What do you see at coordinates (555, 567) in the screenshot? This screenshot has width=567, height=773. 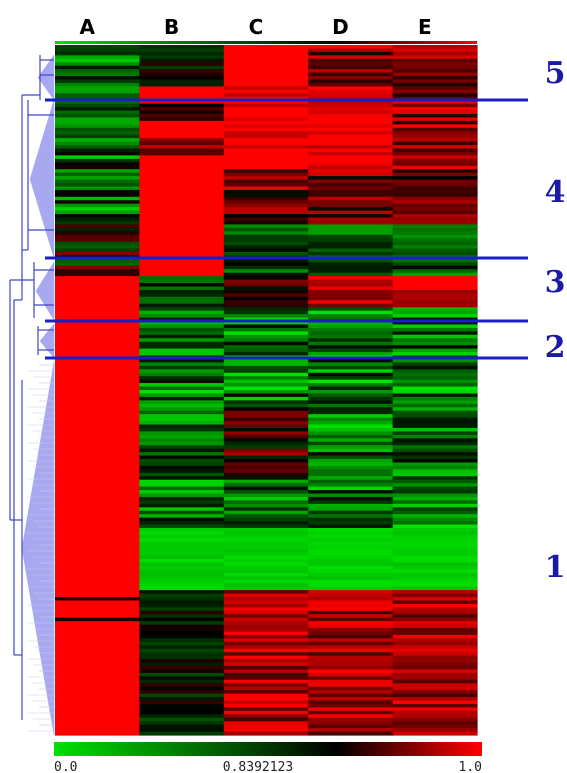 I see `cluster-label: 1` at bounding box center [555, 567].